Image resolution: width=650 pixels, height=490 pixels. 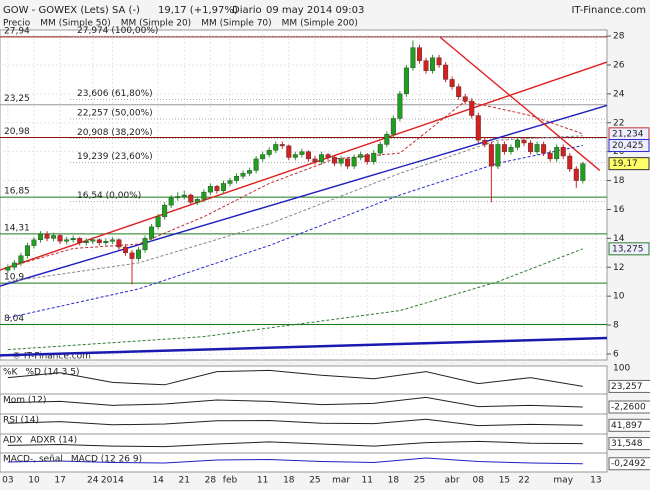 I want to click on last-label: 13,275, so click(x=628, y=249).